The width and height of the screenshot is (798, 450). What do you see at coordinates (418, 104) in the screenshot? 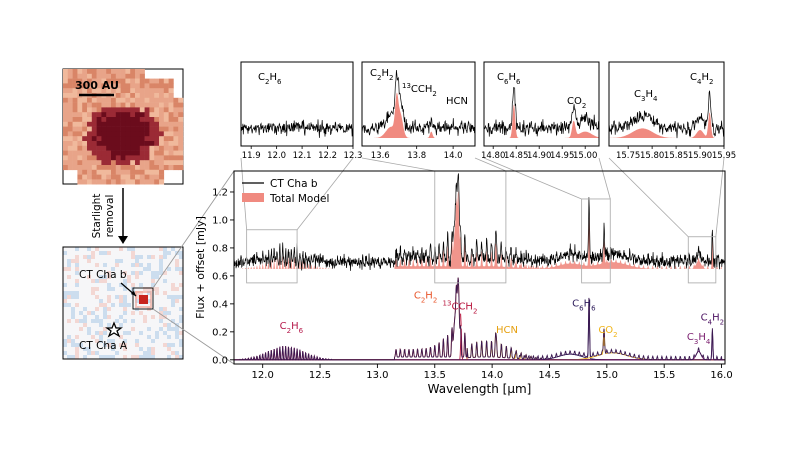
I see `inset-frame` at bounding box center [418, 104].